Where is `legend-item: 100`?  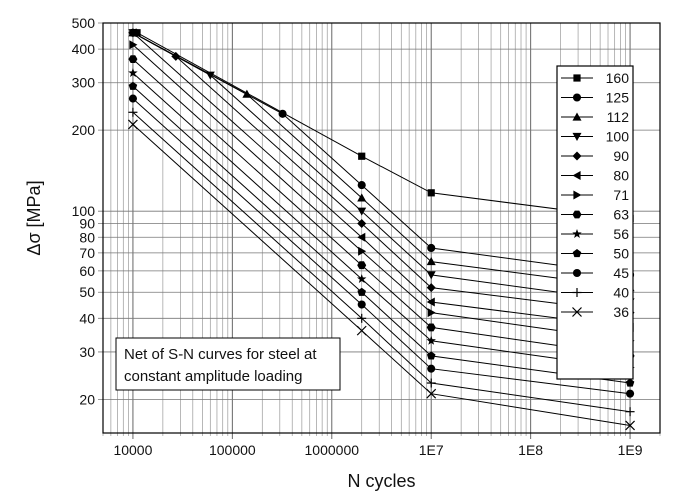
legend-item: 100 is located at coordinates (595, 137).